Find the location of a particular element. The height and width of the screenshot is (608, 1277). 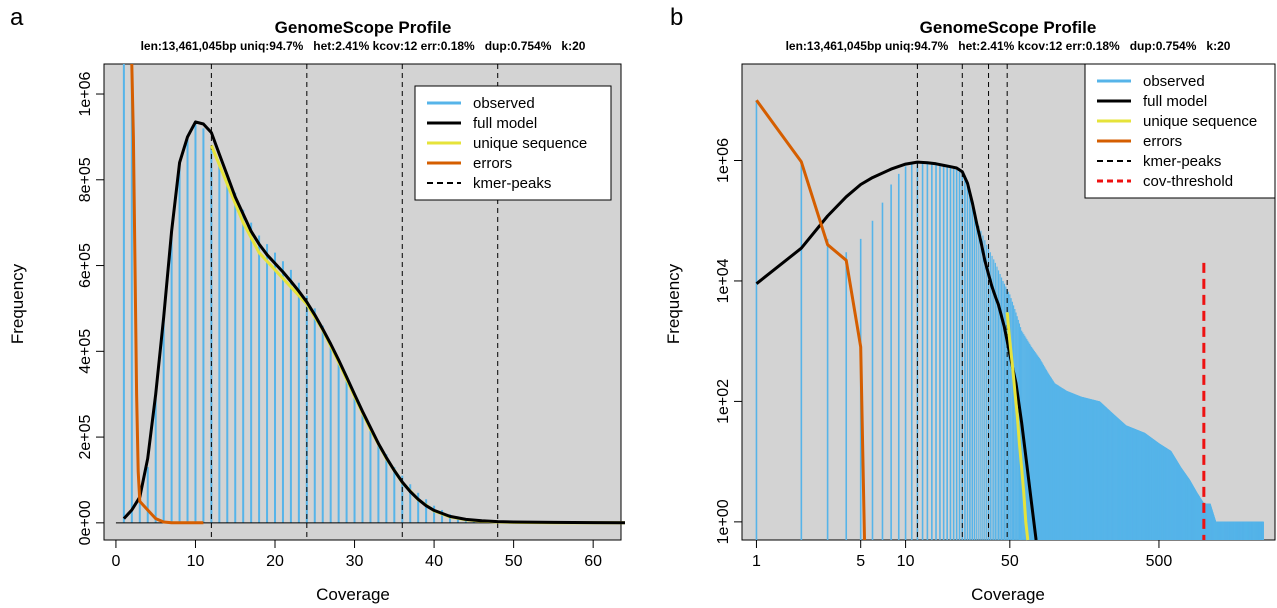

b-y-tick-label: 1e+06 is located at coordinates (723, 160).